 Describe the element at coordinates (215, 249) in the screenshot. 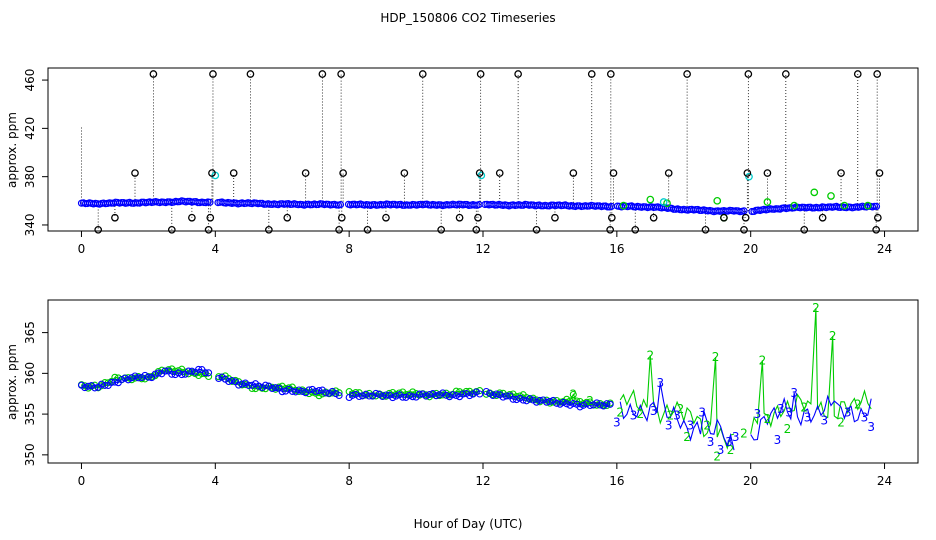

I see `top-x-tick-label: 4` at that location.